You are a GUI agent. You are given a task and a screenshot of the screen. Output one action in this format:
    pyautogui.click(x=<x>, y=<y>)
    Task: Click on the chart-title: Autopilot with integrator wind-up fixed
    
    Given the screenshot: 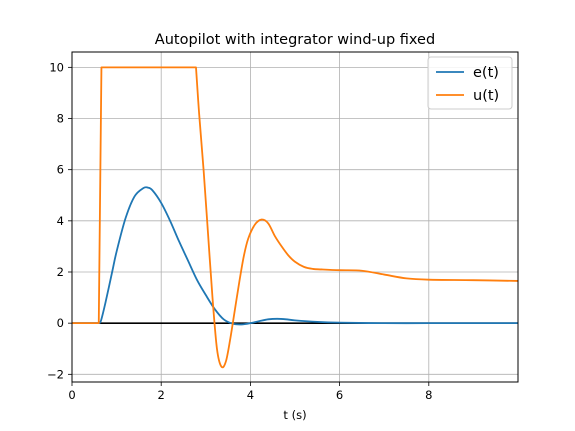 What is the action you would take?
    pyautogui.click(x=295, y=40)
    